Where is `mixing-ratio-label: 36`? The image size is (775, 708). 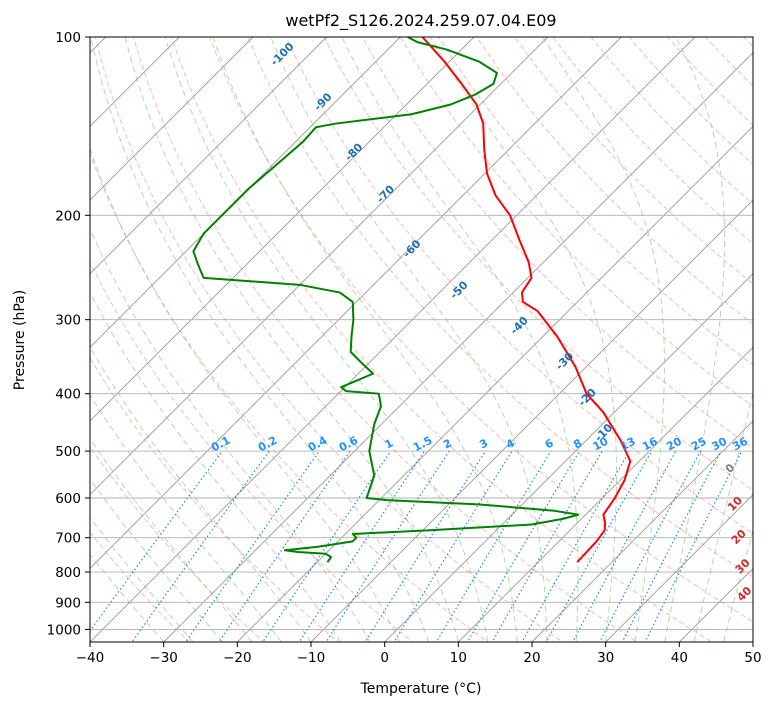
mixing-ratio-label: 36 is located at coordinates (740, 444).